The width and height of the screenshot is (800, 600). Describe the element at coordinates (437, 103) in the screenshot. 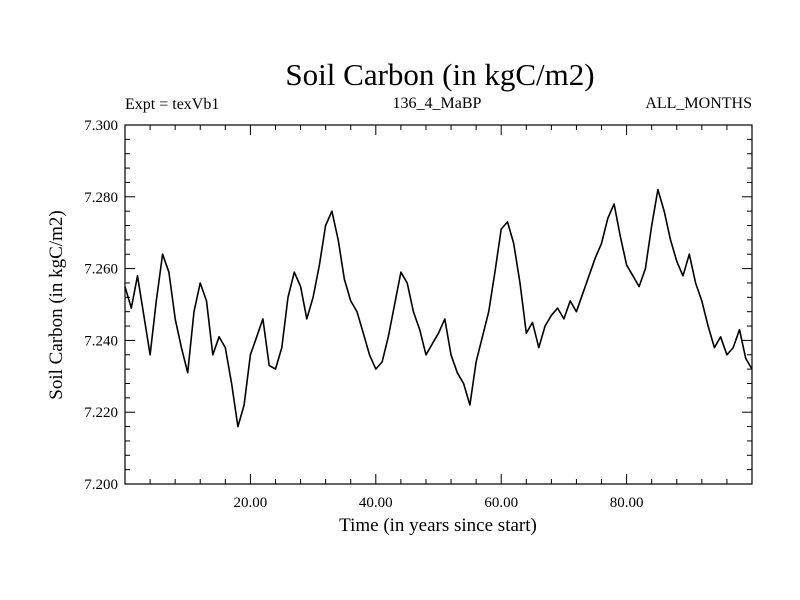

I see `period-label: 136_4_MaBP` at that location.